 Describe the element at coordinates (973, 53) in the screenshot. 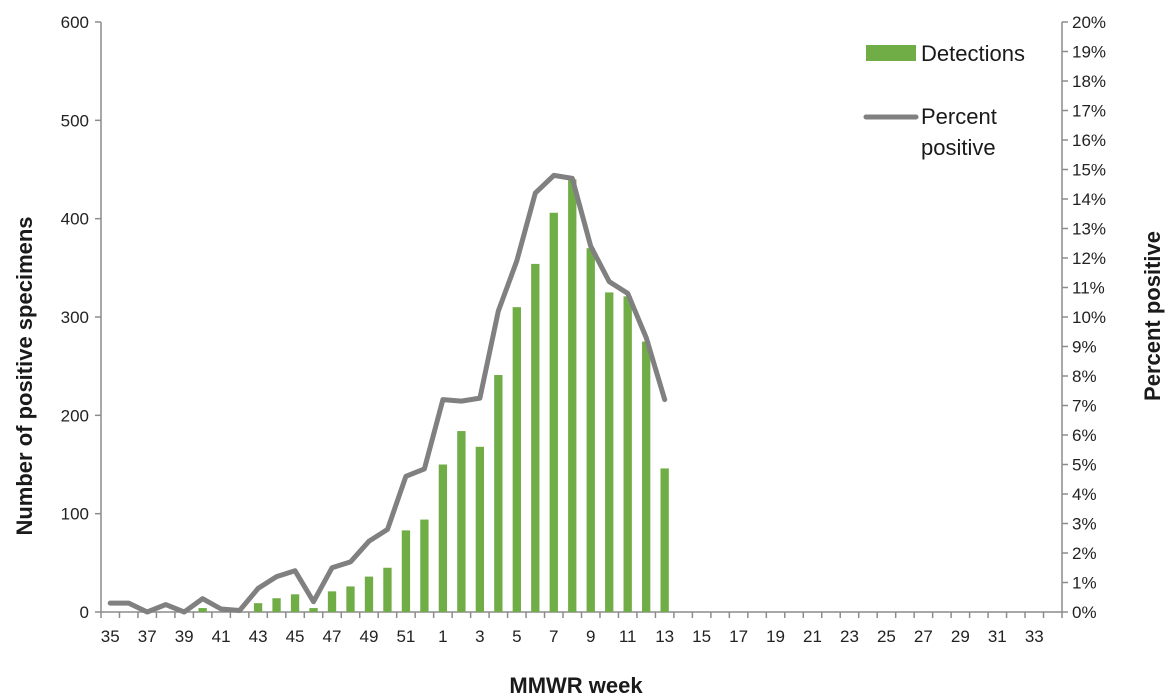

I see `legend-label-detections: Detections` at that location.